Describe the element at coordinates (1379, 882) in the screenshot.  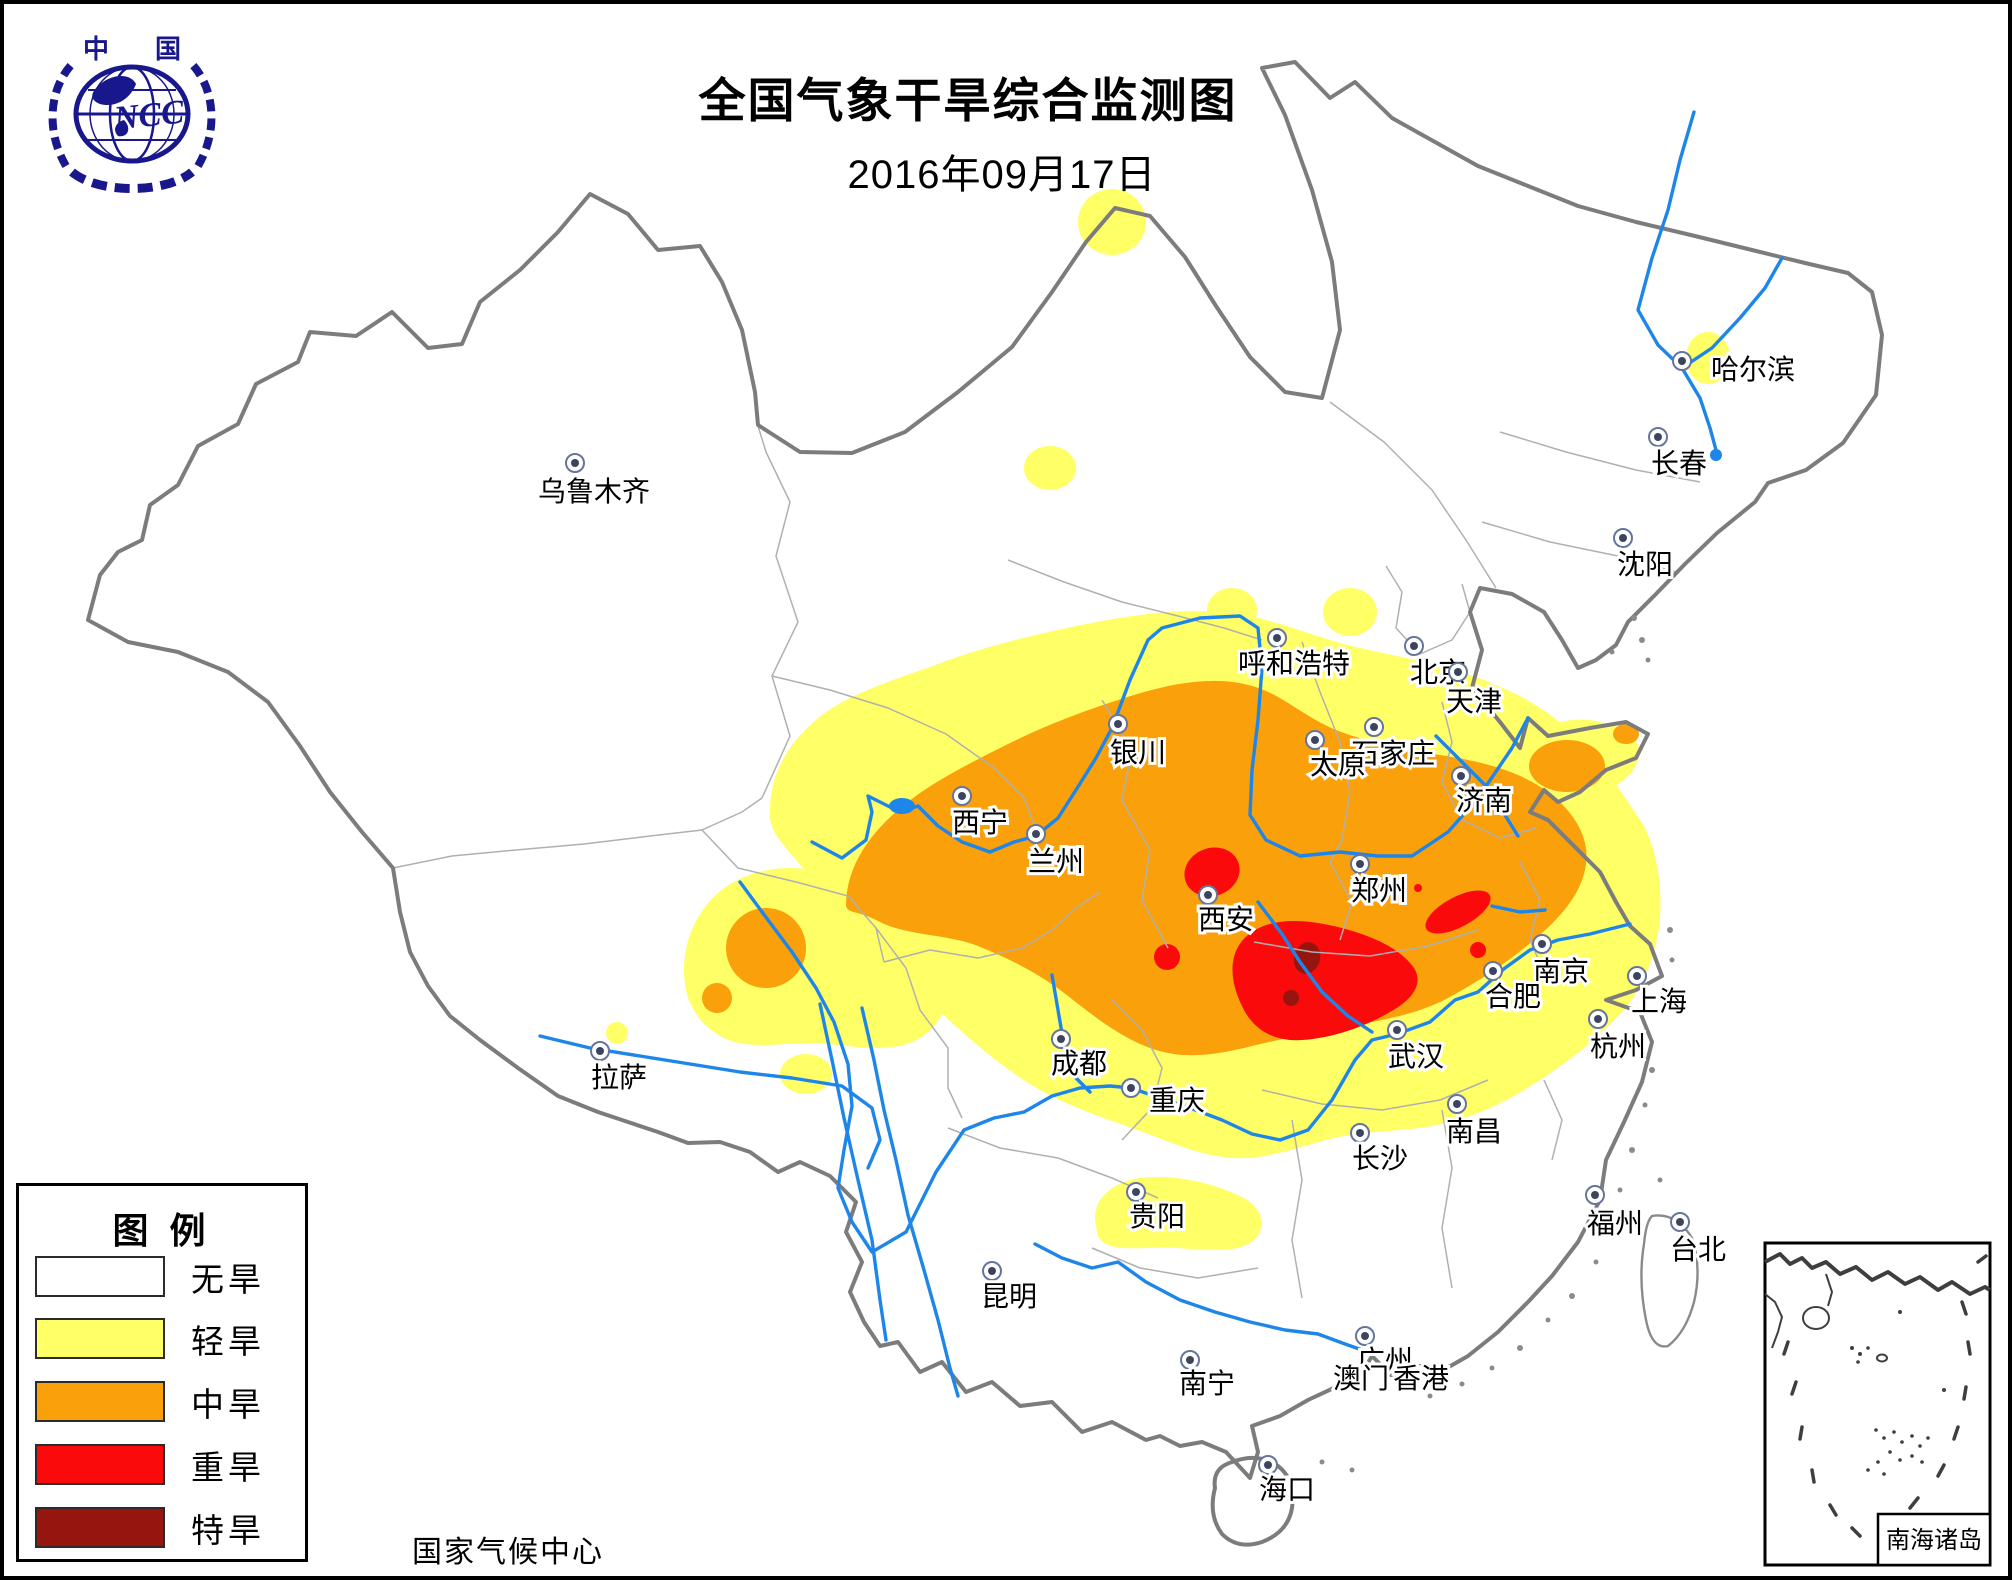
I see `city-郑州: 郑州` at that location.